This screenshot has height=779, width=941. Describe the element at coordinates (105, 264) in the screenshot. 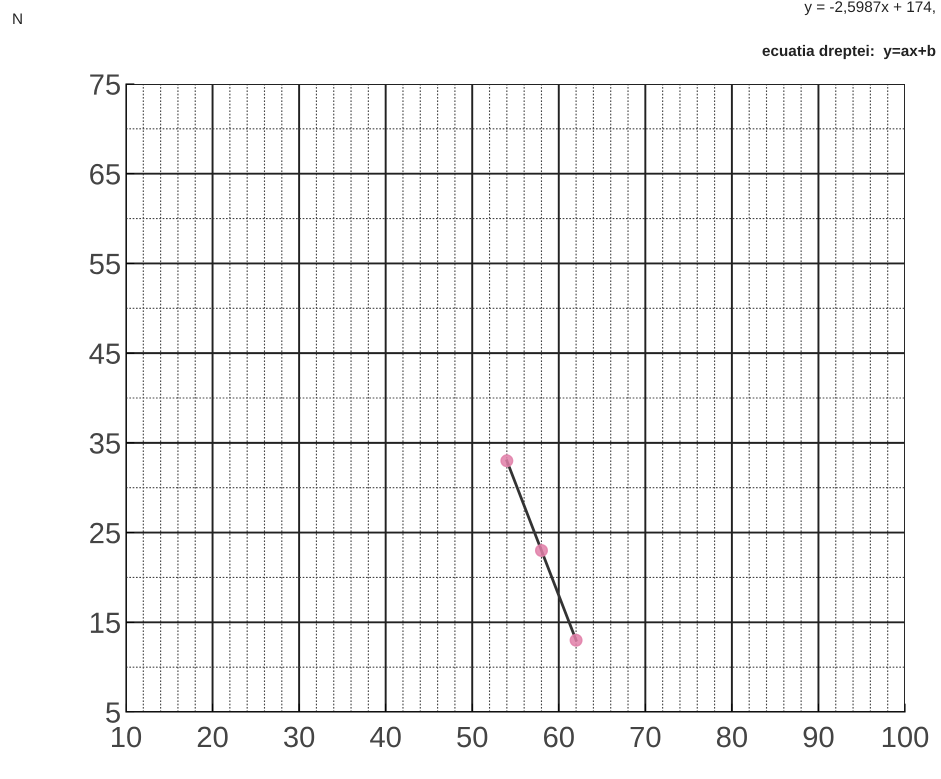

I see `y-tick-label: 55` at that location.